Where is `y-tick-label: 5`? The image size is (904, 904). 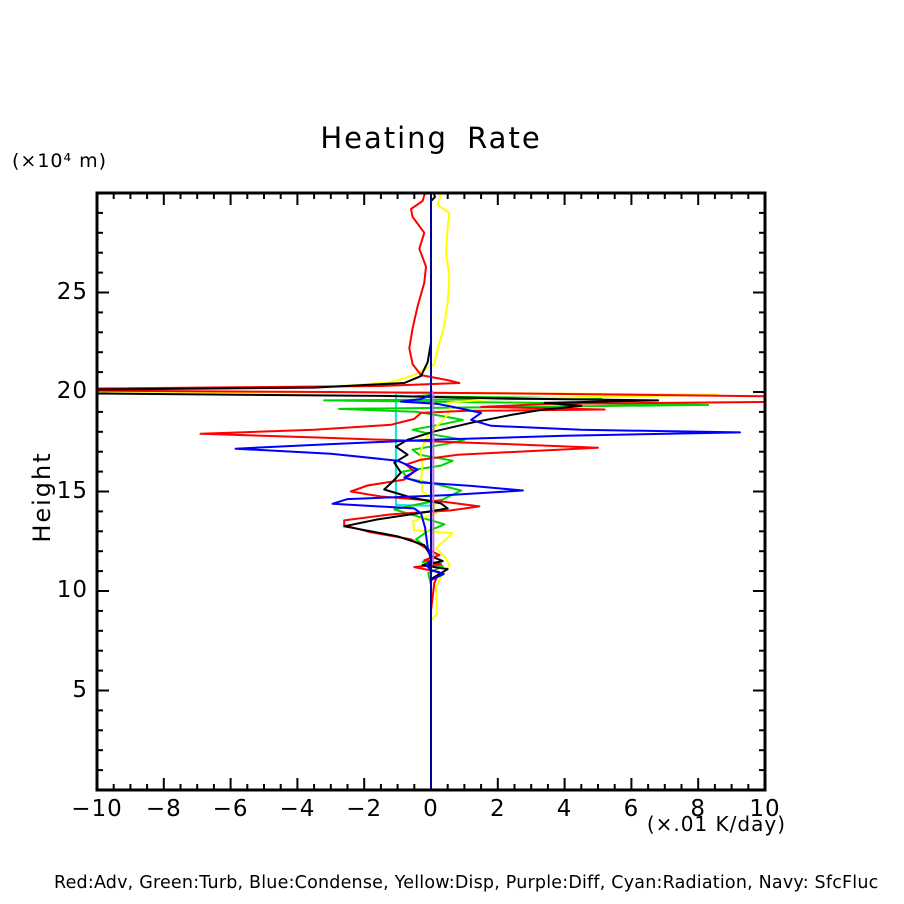
y-tick-label: 5 is located at coordinates (80, 689).